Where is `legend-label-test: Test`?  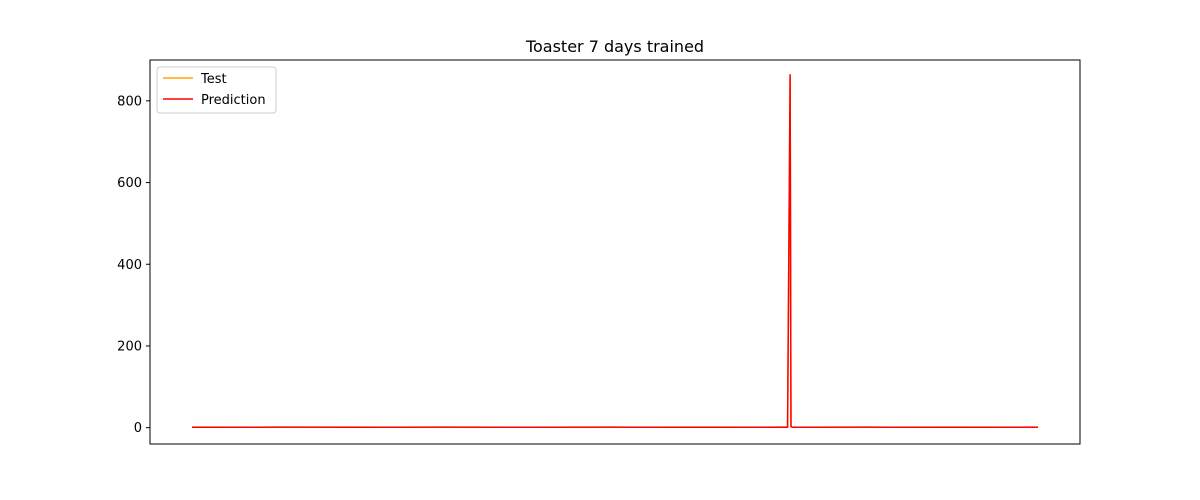 legend-label-test: Test is located at coordinates (213, 79).